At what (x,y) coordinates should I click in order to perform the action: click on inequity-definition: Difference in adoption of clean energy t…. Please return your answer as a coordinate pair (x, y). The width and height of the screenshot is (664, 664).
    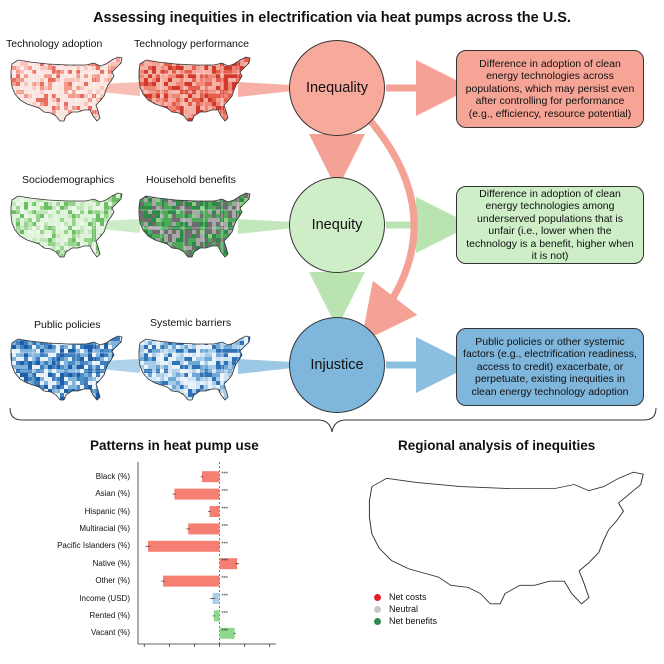
    Looking at the image, I should click on (550, 225).